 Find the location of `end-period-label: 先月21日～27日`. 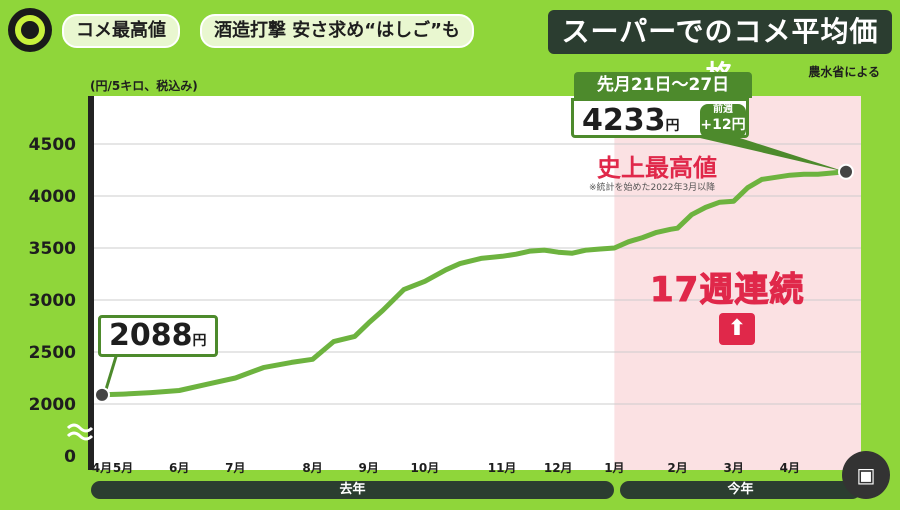

end-period-label: 先月21日～27日 is located at coordinates (663, 85).